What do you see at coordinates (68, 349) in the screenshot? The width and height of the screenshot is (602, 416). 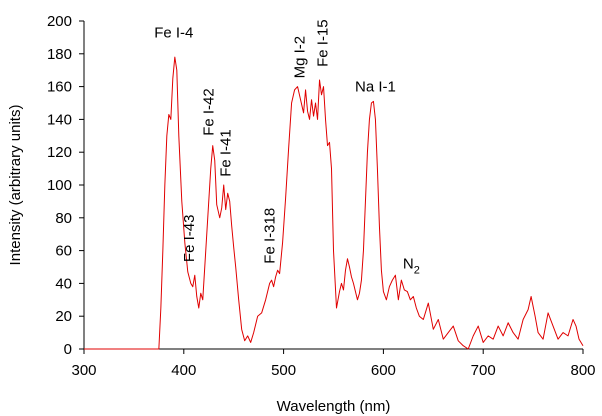 I see `y-tick-label: 0` at bounding box center [68, 349].